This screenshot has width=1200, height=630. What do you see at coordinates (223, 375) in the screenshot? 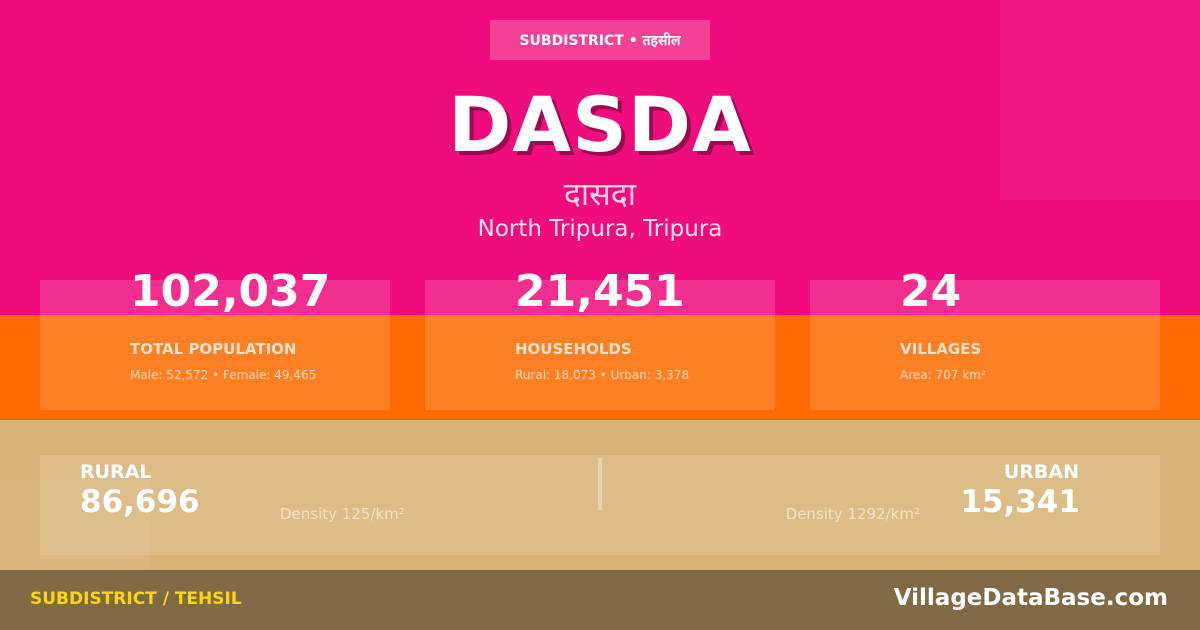
I see `stat-detail: Male: 52,572 • Female: 49,465` at bounding box center [223, 375].